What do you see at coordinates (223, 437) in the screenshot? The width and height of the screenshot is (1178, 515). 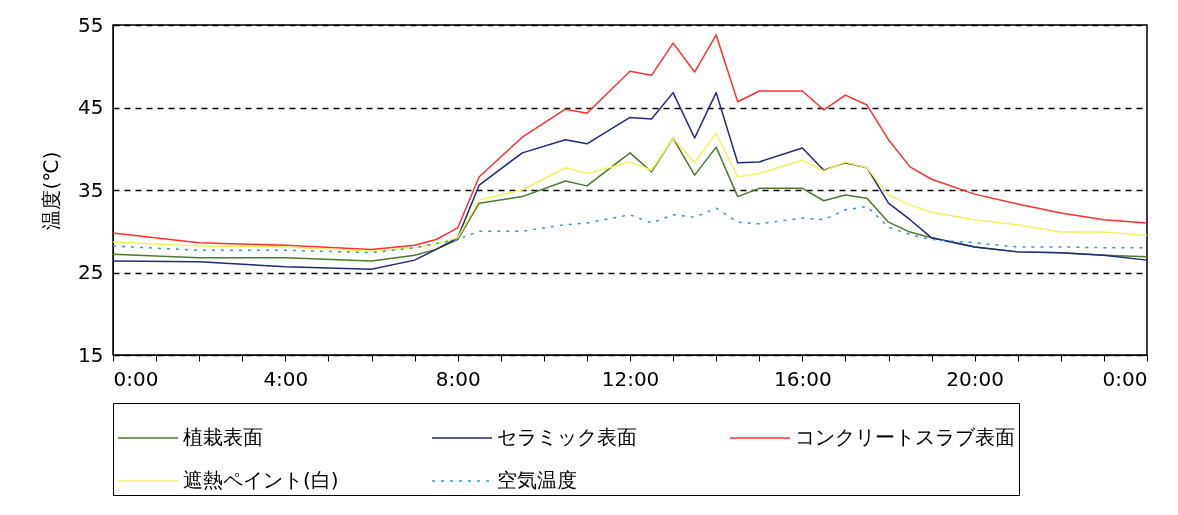 I see `legend-label: 植栽表面` at bounding box center [223, 437].